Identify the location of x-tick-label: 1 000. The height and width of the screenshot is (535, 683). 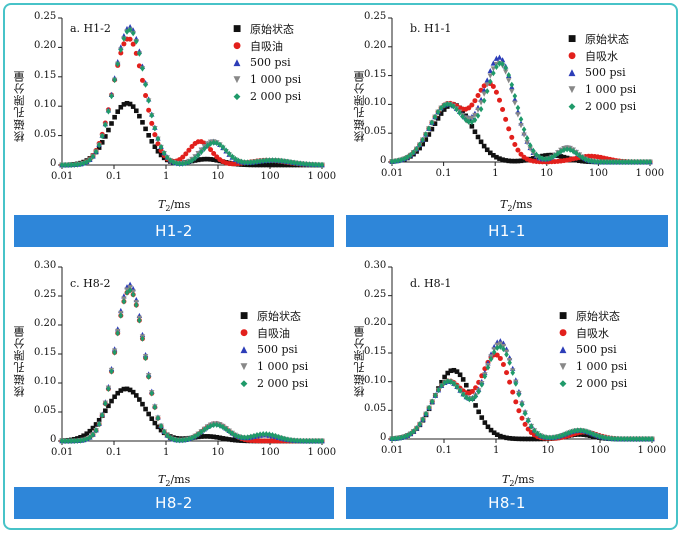
(322, 452).